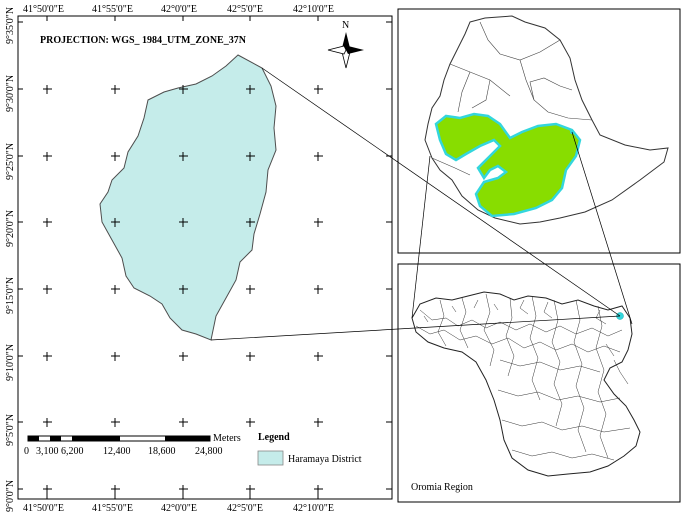 This screenshot has height=515, width=685. I want to click on top-tick-label: 41°55'0"E, so click(112, 9).